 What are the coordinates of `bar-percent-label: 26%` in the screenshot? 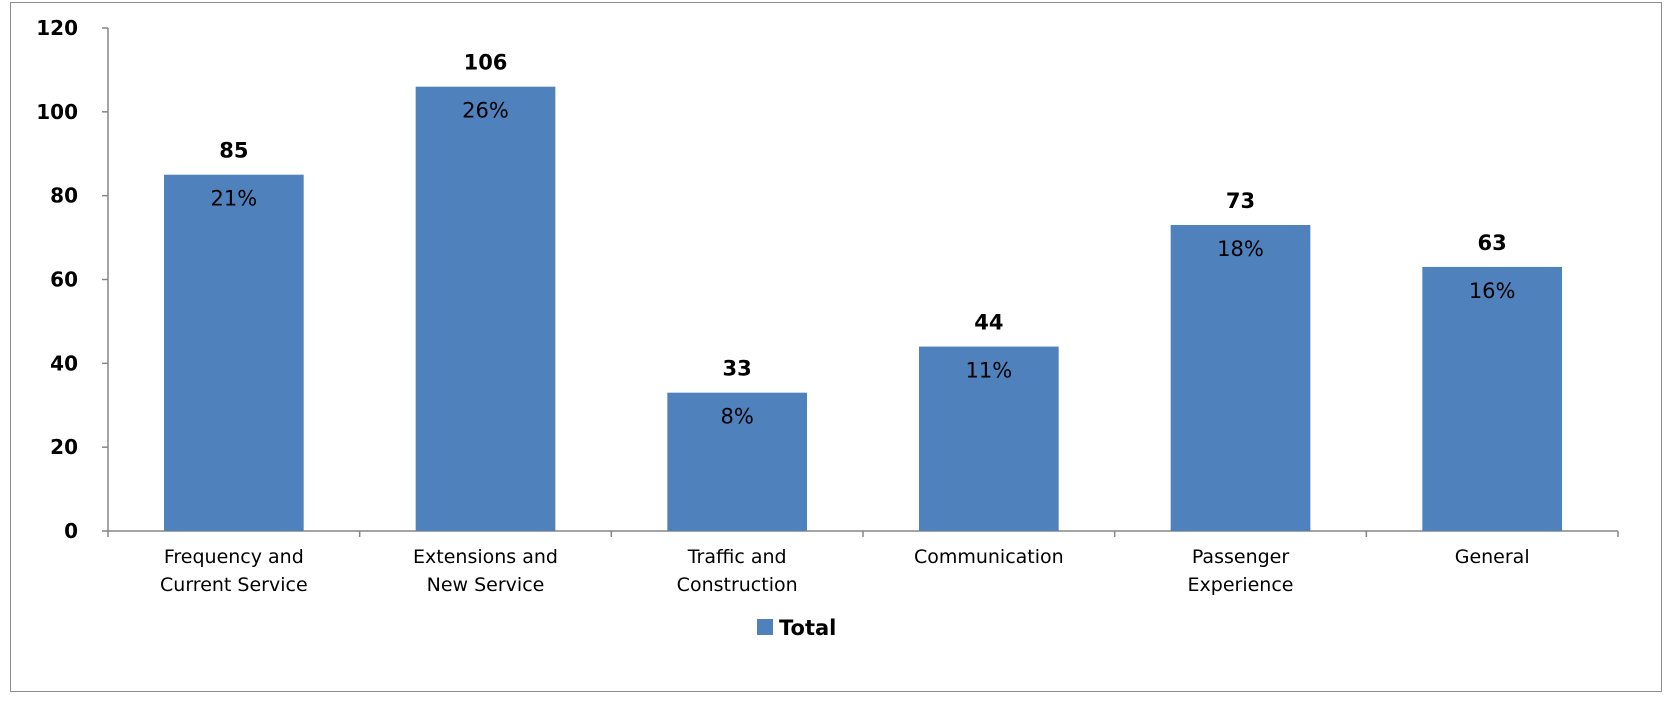 It's located at (485, 111).